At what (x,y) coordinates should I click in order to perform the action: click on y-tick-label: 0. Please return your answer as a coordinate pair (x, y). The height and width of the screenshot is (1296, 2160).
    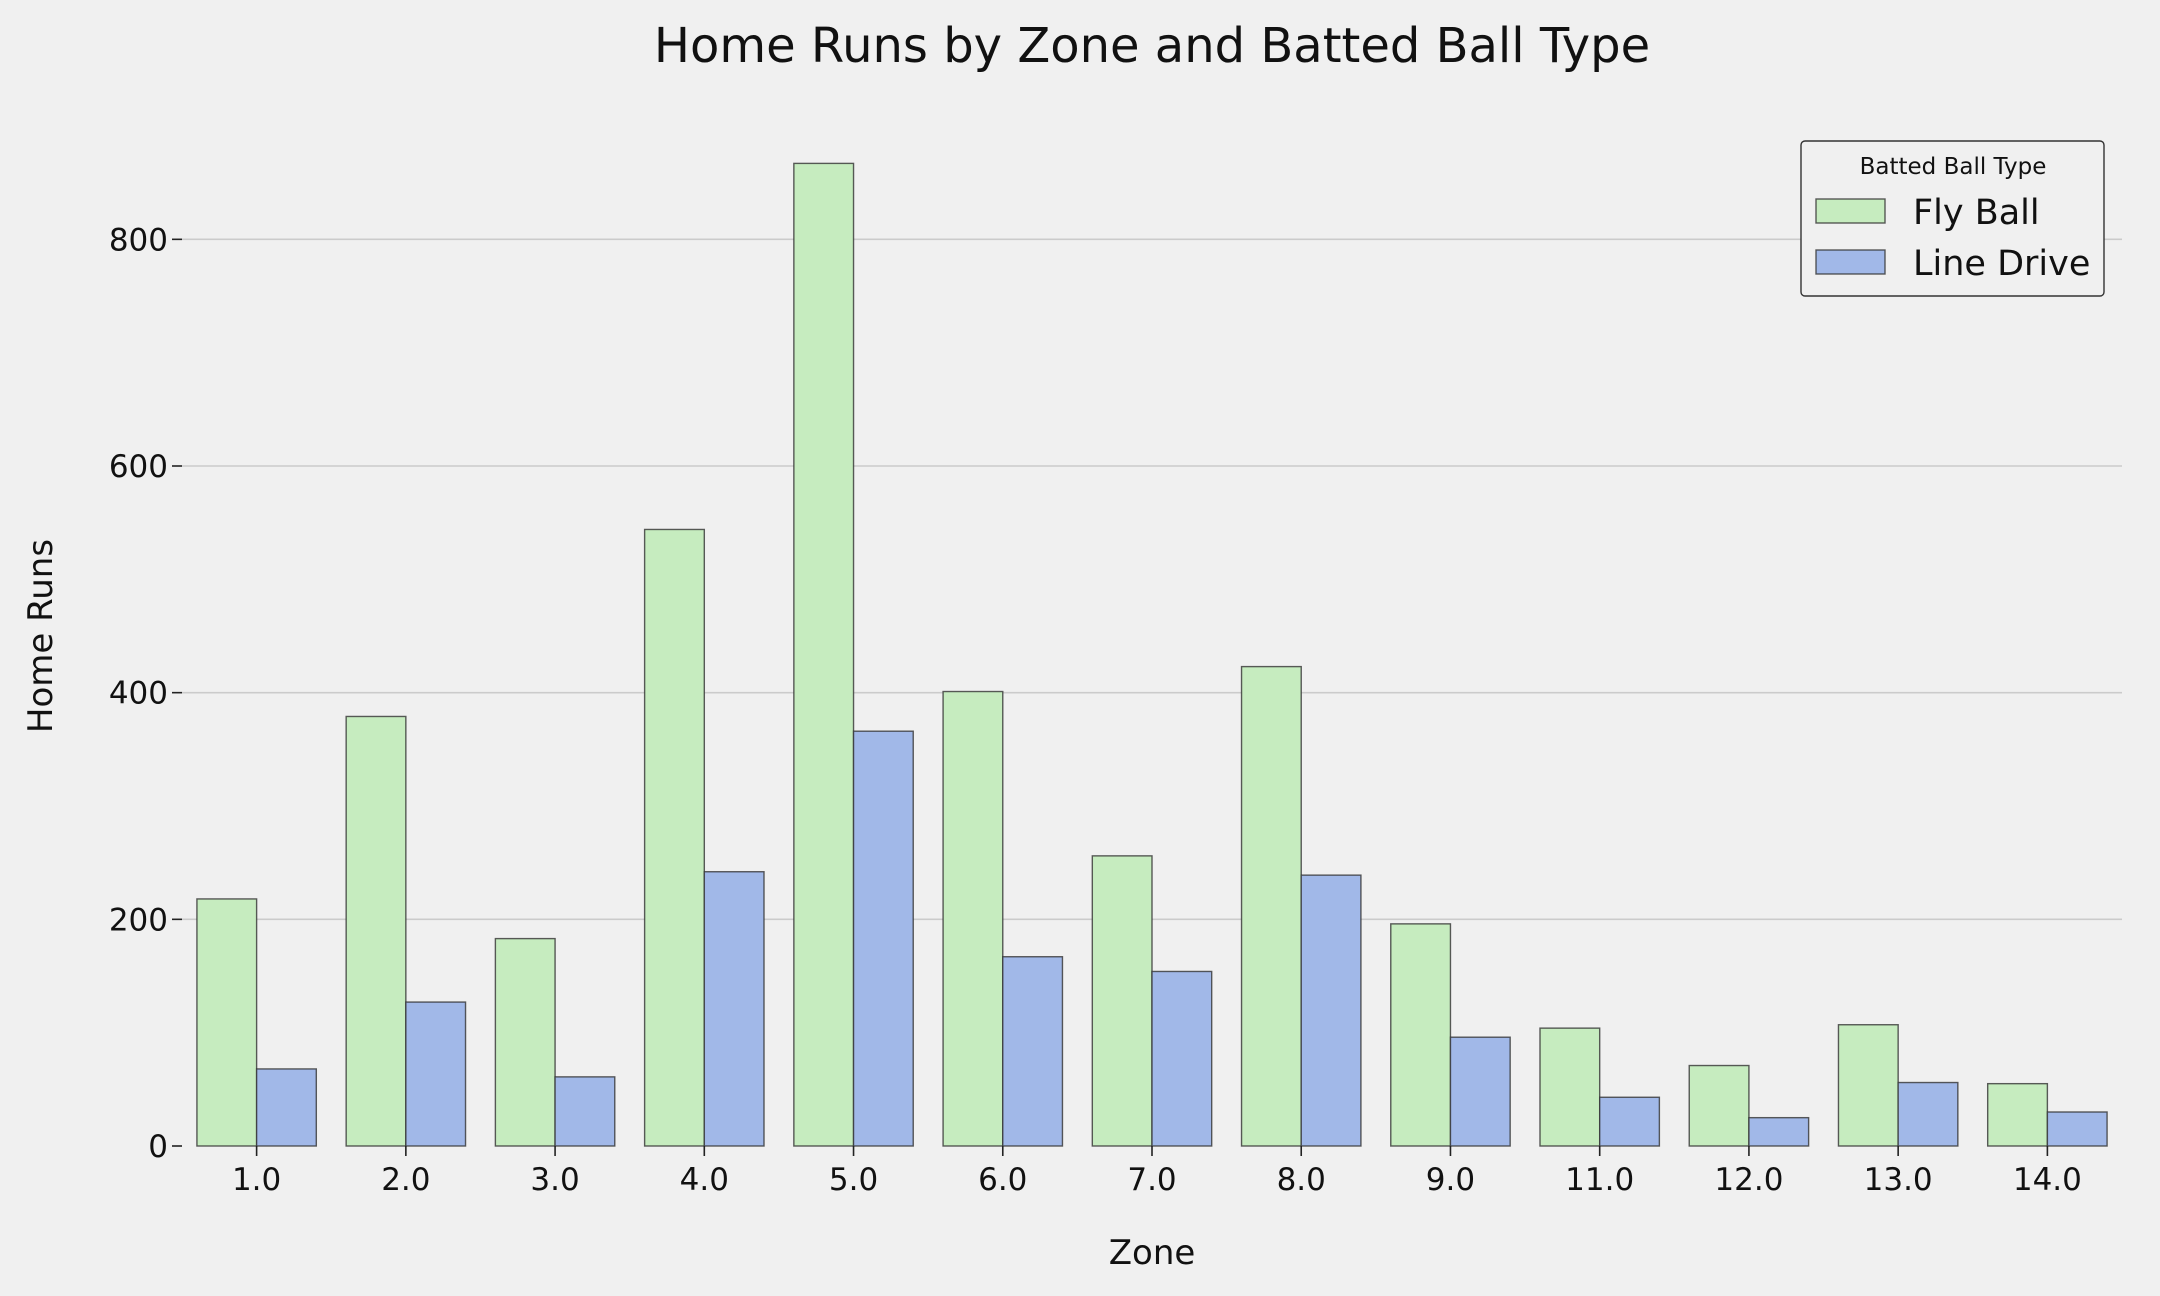
    Looking at the image, I should click on (158, 1147).